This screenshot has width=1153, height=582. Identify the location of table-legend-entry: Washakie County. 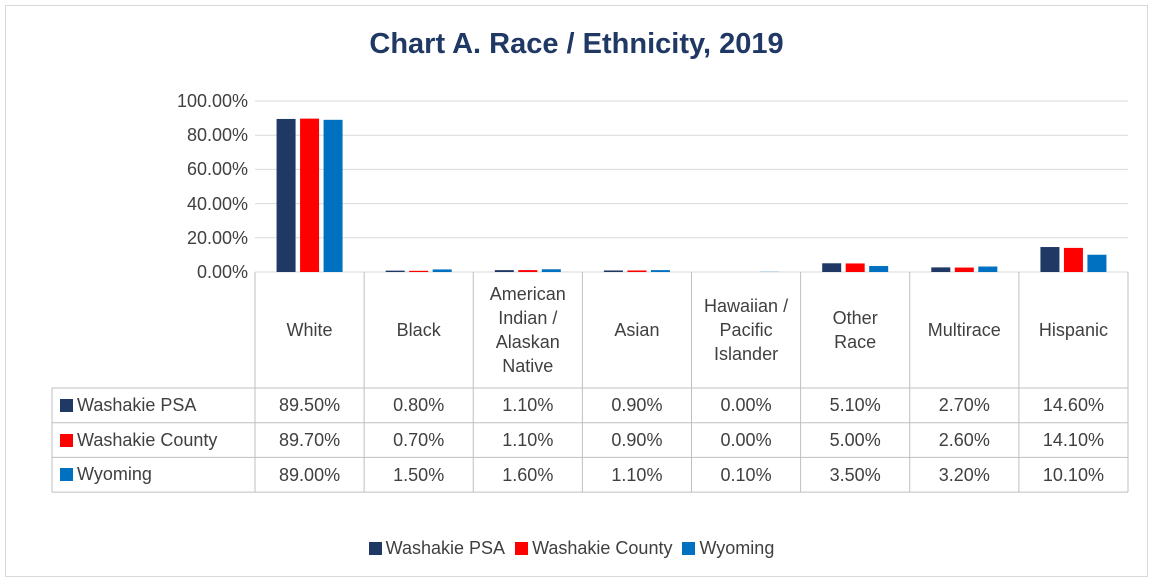
(138, 440).